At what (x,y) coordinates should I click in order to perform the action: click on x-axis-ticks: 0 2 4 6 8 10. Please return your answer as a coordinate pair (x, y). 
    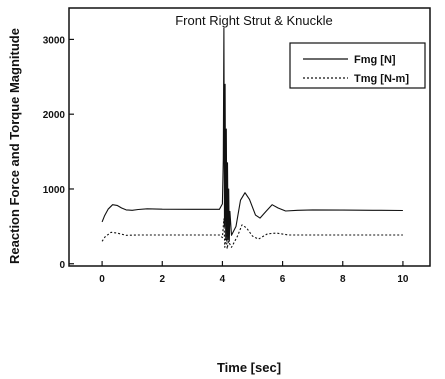
    Looking at the image, I should click on (254, 273).